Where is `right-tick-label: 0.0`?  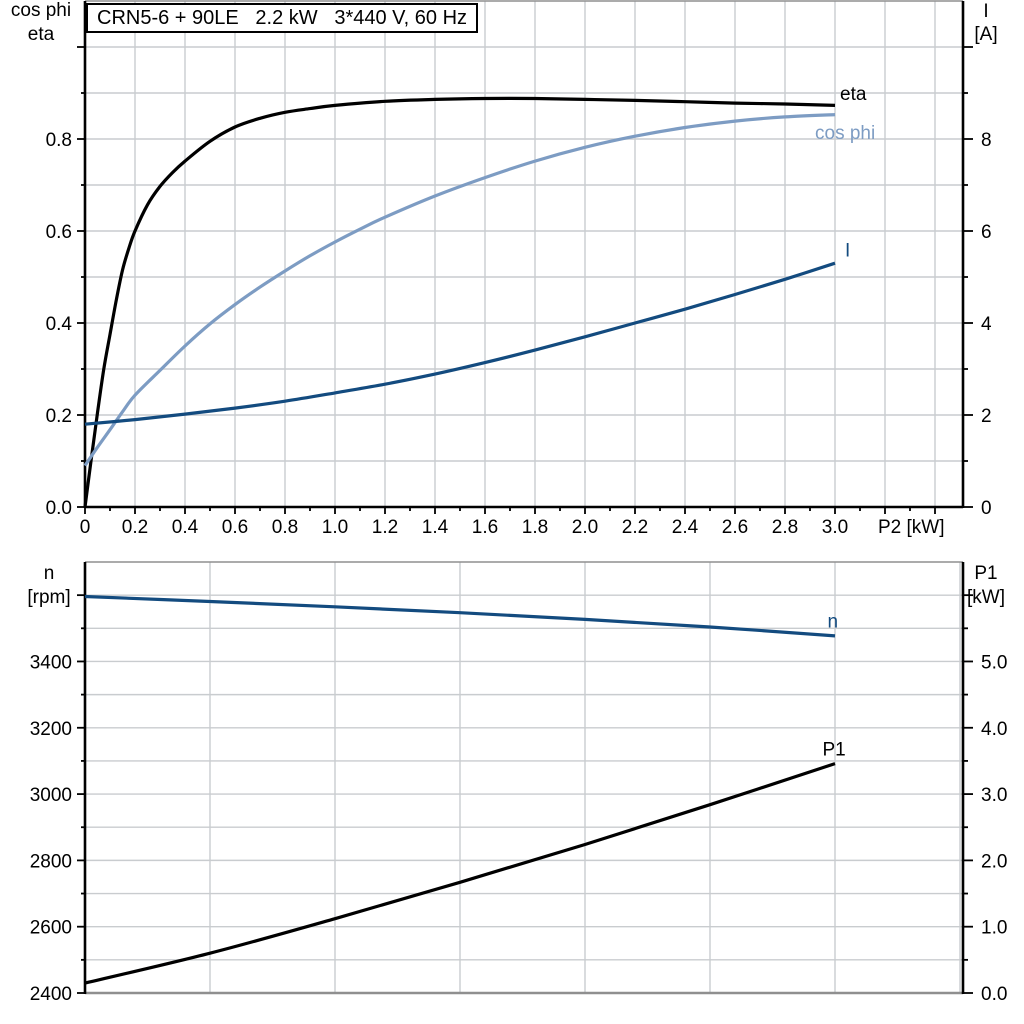 right-tick-label: 0.0 is located at coordinates (994, 994).